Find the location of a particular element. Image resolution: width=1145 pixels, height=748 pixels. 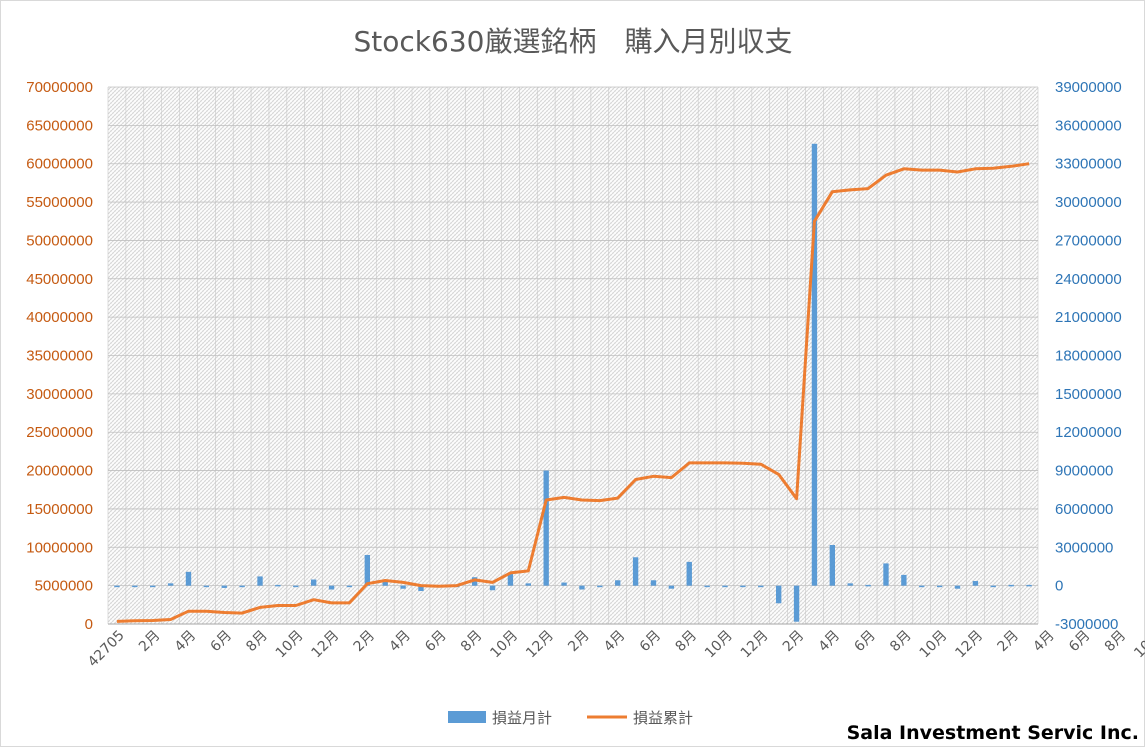

left-axis-tick-label: 0 is located at coordinates (89, 624).